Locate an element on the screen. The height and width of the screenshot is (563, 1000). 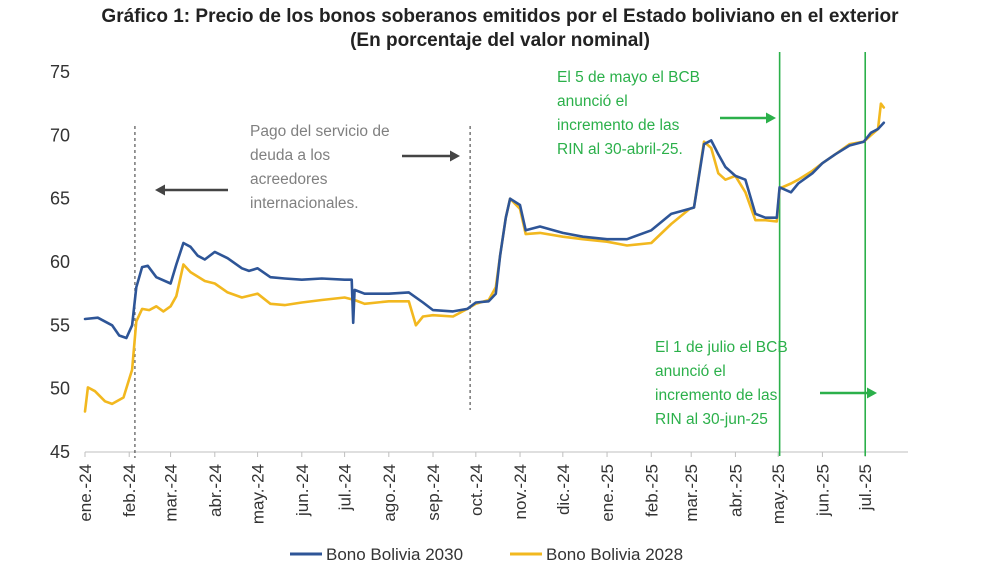
arrow-right-julio is located at coordinates (848, 393).